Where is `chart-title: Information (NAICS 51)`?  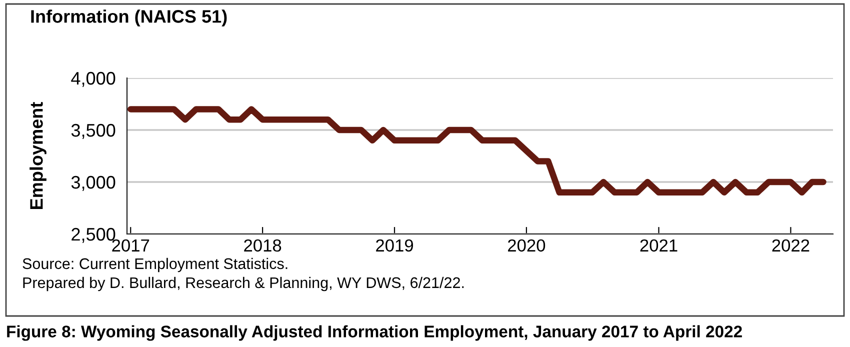 chart-title: Information (NAICS 51) is located at coordinates (129, 18).